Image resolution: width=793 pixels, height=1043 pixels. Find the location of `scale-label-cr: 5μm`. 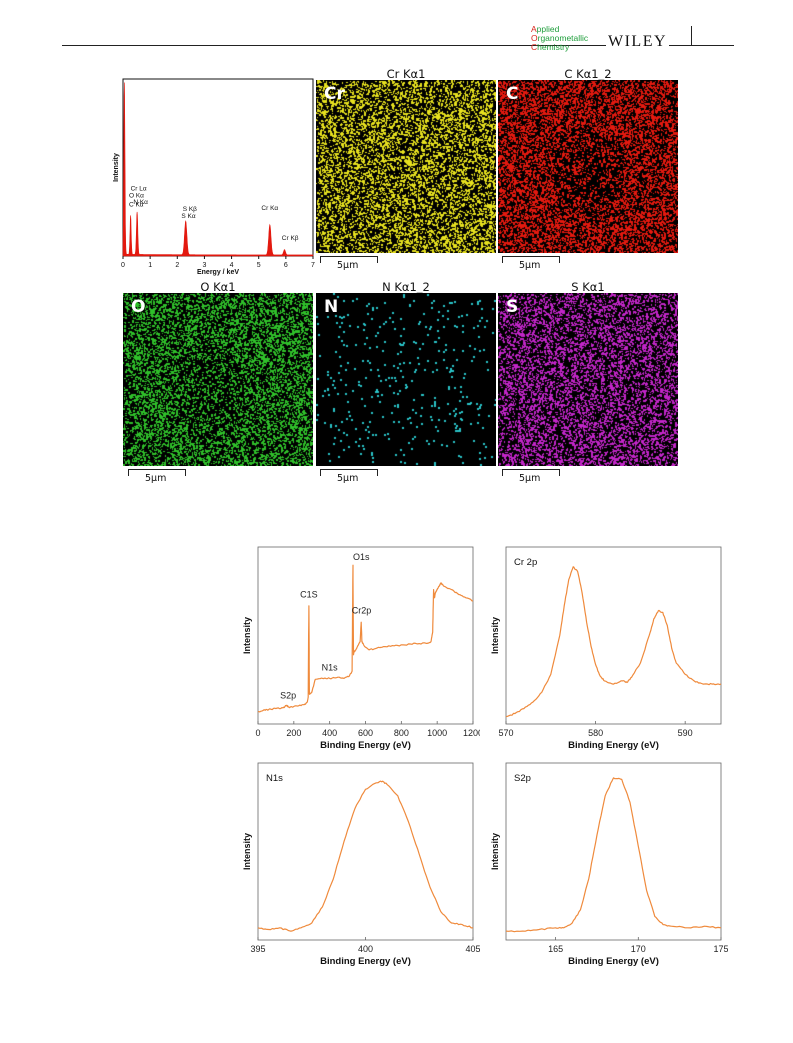

scale-label-cr: 5μm is located at coordinates (348, 265).